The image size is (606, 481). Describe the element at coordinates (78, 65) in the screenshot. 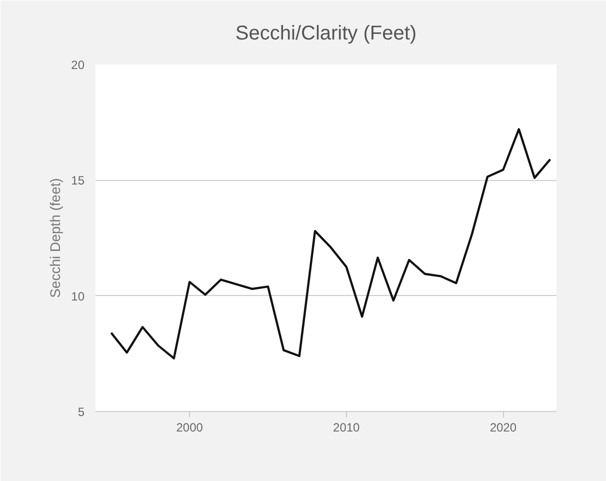

I see `y-tick-label: 20` at that location.